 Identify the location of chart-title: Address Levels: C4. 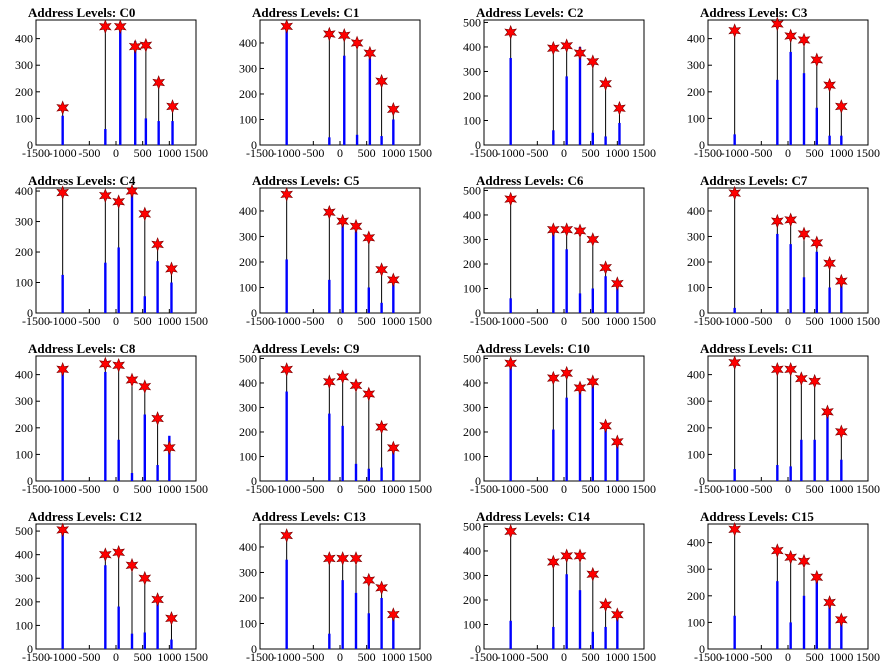
(82, 180).